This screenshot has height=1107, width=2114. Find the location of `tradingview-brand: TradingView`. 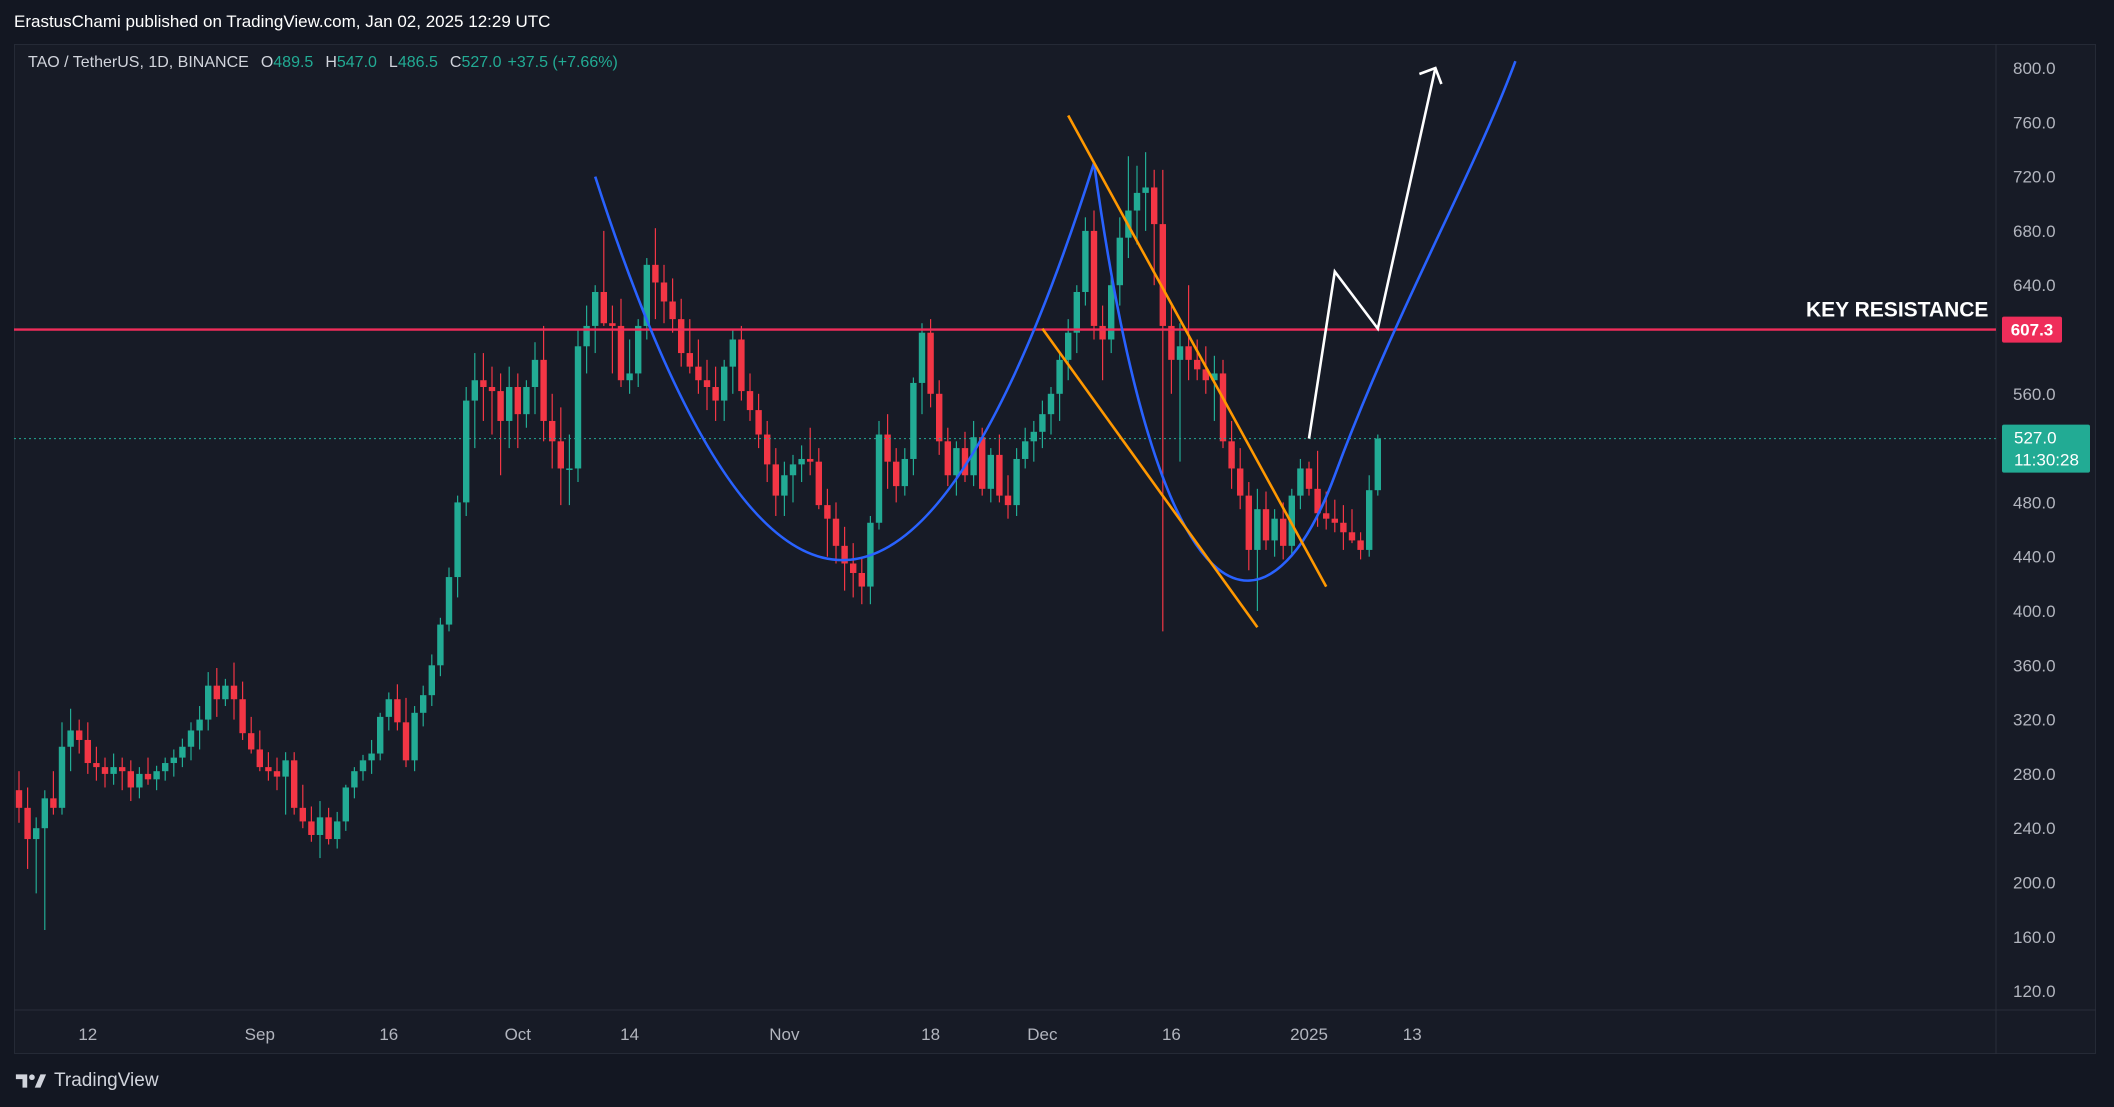

tradingview-brand: TradingView is located at coordinates (106, 1080).